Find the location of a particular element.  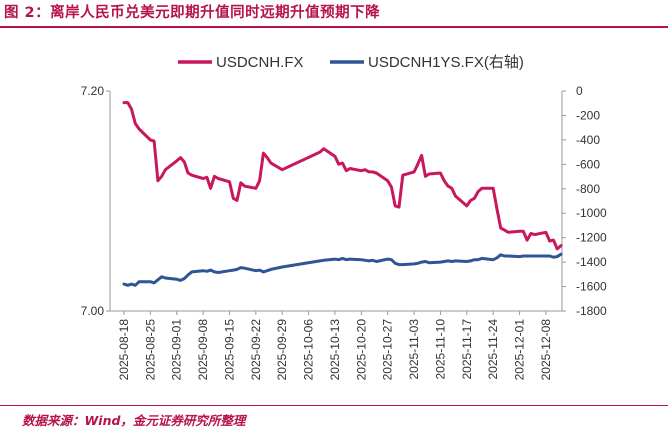

x-tick-label: 2025-12-08 is located at coordinates (546, 350).